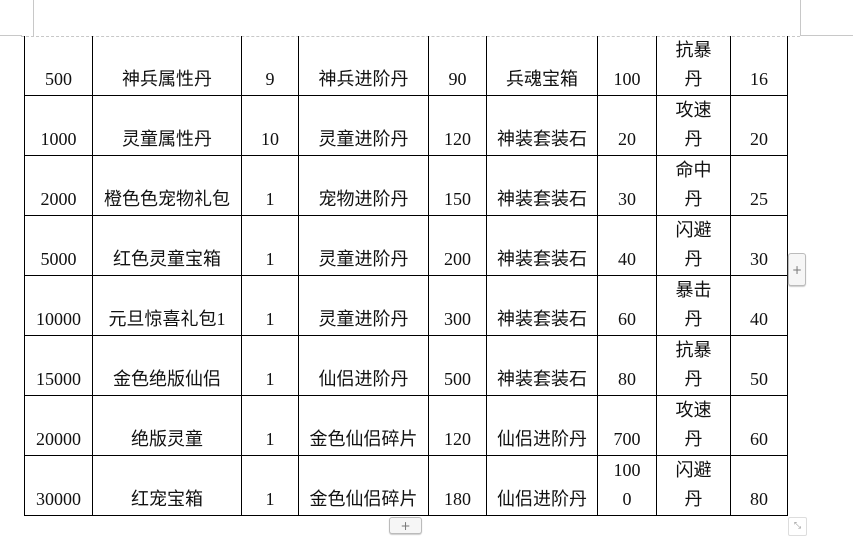 The height and width of the screenshot is (537, 853). I want to click on table-cell: 30000, so click(58, 485).